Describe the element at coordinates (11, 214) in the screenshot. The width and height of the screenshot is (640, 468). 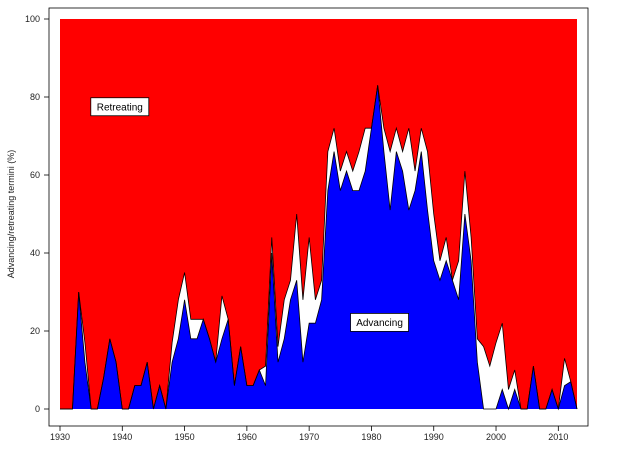
I see `y-axis-title: Advancing/retreating termini (%)` at that location.